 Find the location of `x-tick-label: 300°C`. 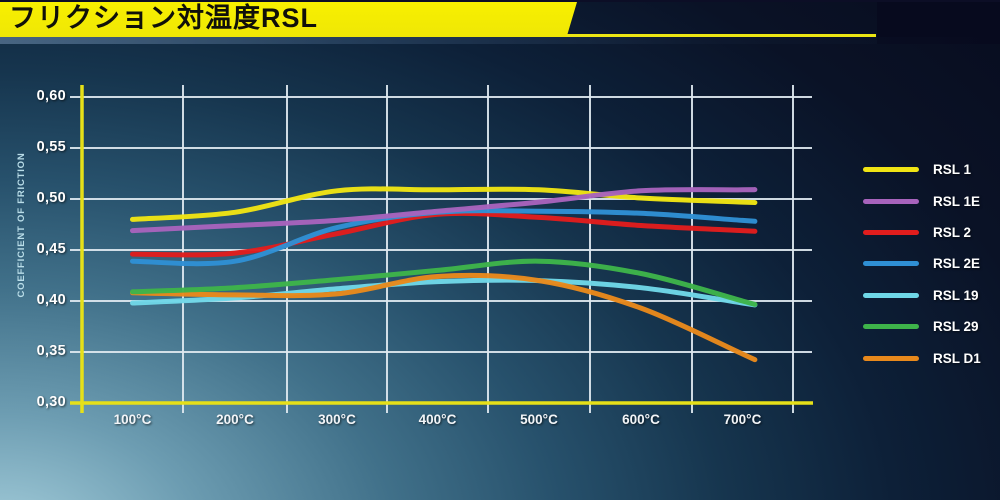

x-tick-label: 300°C is located at coordinates (337, 419).